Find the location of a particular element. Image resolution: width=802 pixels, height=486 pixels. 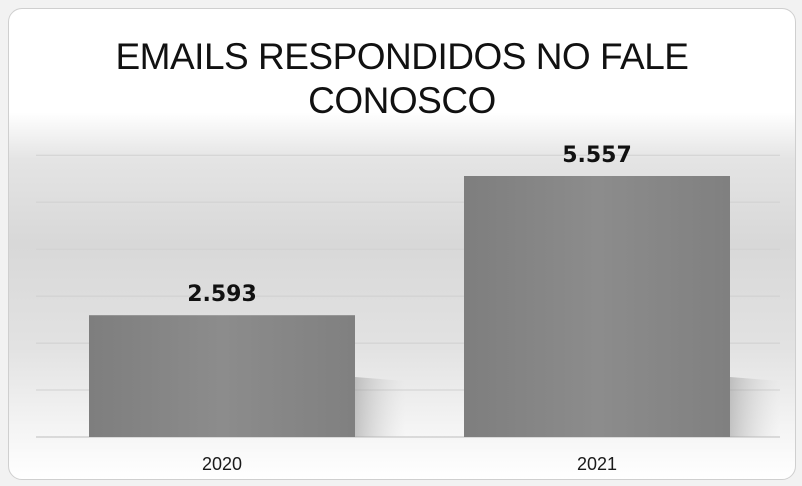

x-tick-label-2020: 2020 is located at coordinates (222, 464).